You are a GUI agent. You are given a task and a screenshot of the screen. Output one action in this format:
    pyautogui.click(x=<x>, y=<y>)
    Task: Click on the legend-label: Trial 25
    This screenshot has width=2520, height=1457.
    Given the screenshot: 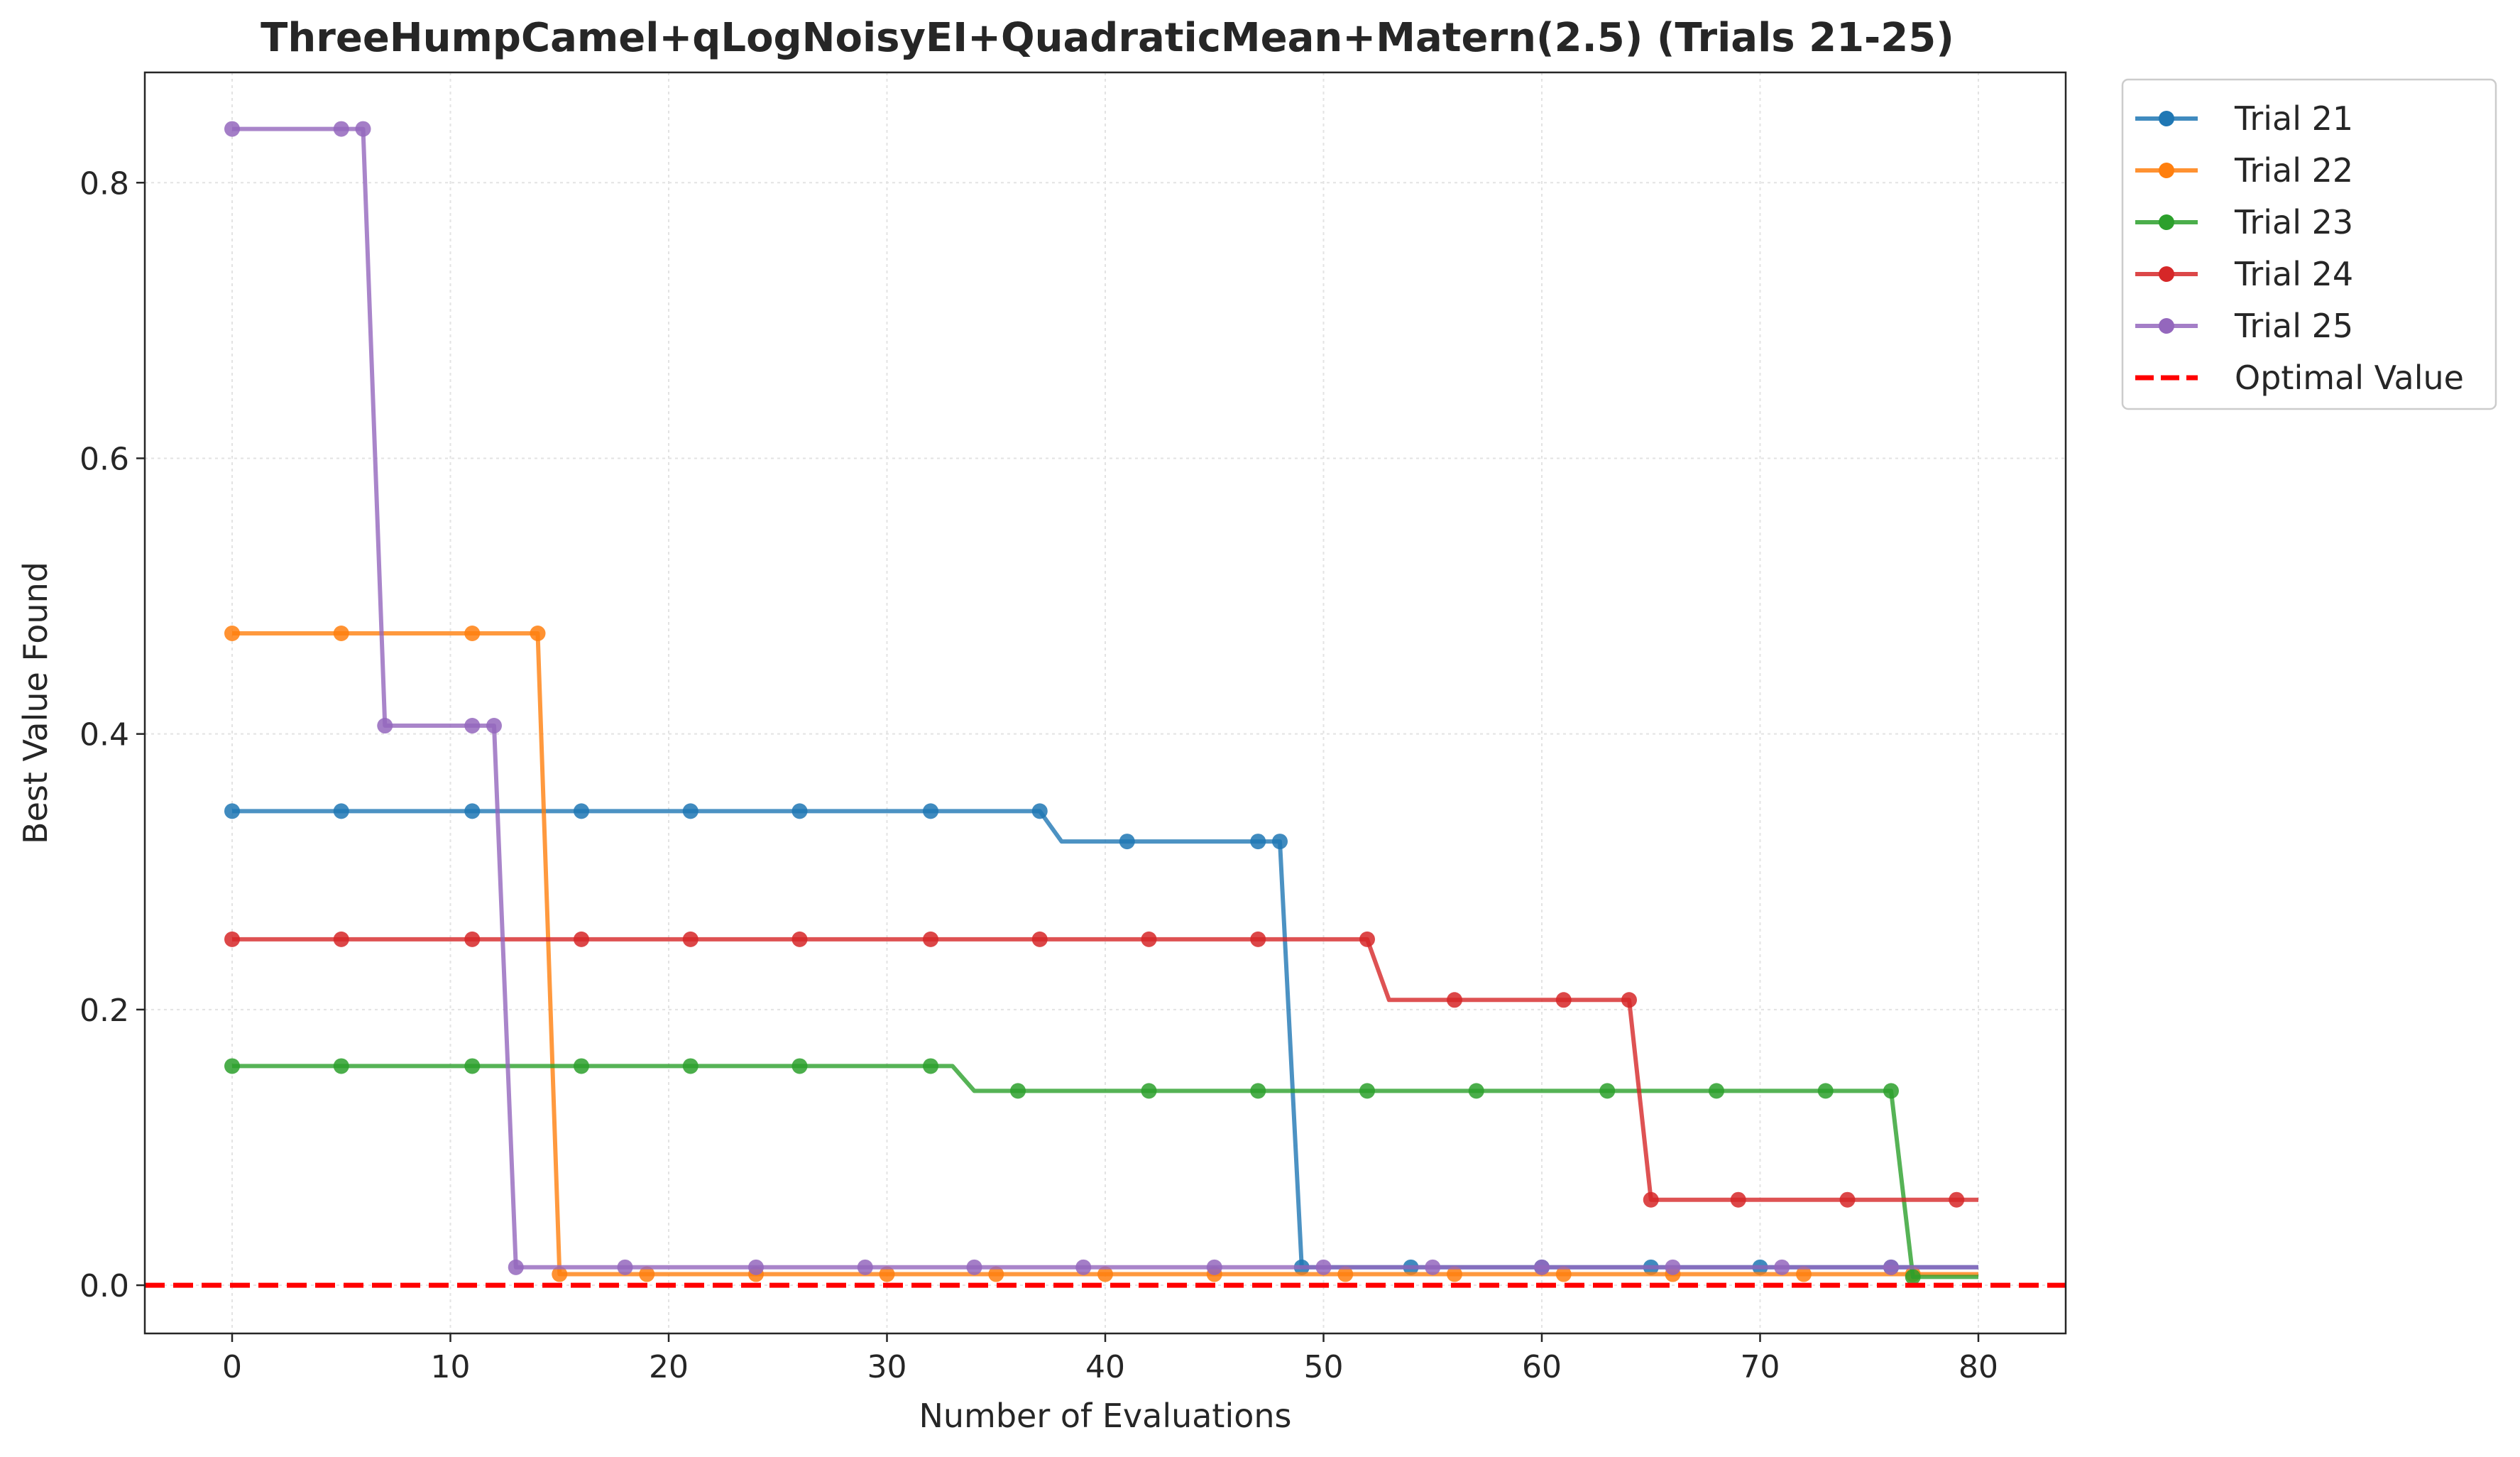 What is the action you would take?
    pyautogui.click(x=2294, y=326)
    